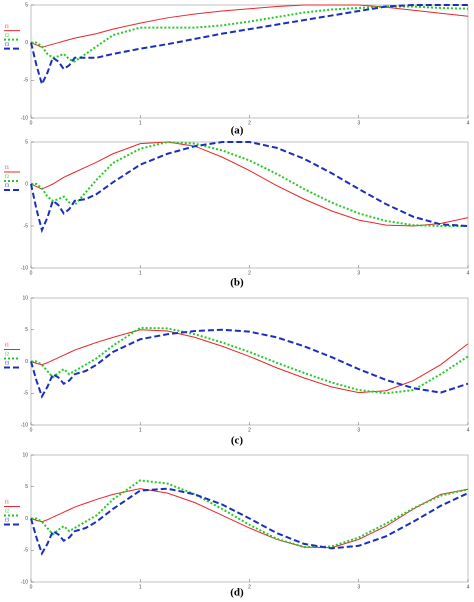 The image size is (474, 602). What do you see at coordinates (237, 441) in the screenshot?
I see `panel-caption: (c)` at bounding box center [237, 441].